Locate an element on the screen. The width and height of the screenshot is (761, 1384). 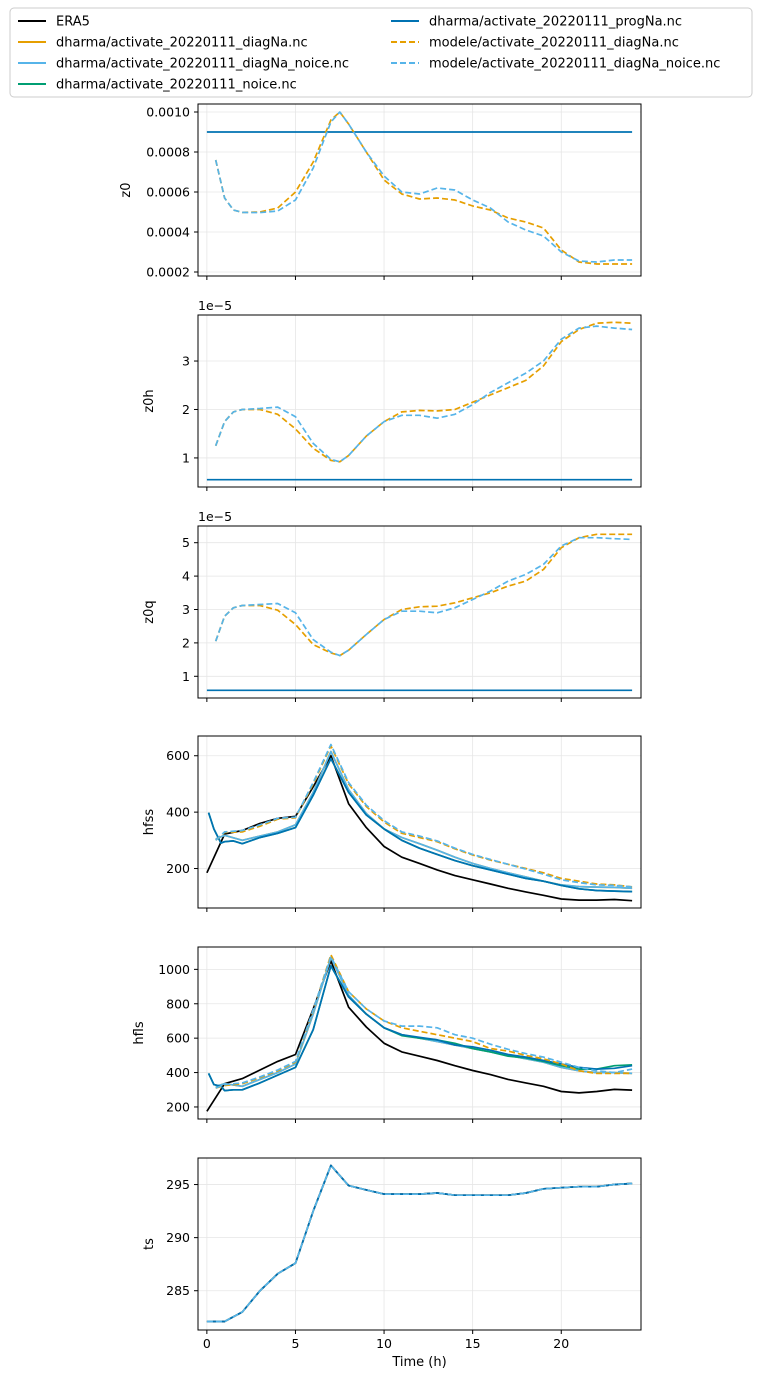
y-tick-label: 295 is located at coordinates (178, 1184).